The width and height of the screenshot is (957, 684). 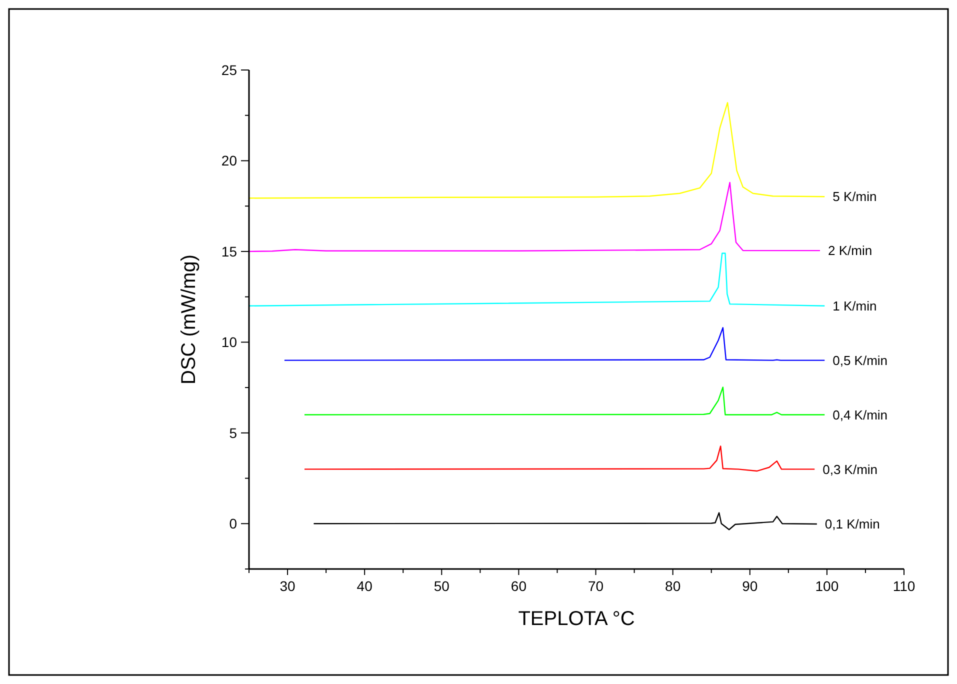 I want to click on x-tick-label: 90, so click(x=750, y=586).